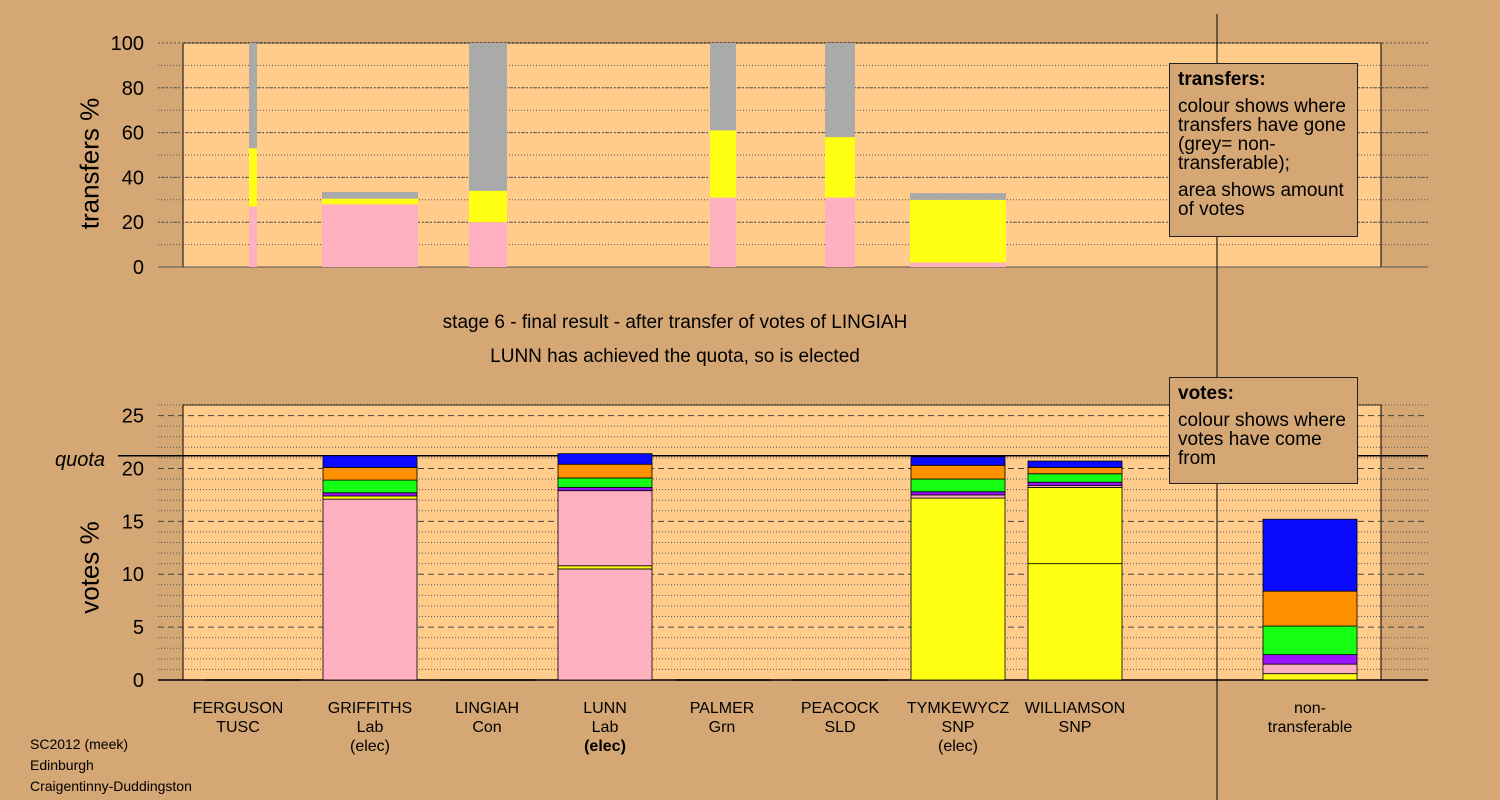  What do you see at coordinates (111, 786) in the screenshot?
I see `footer-ward: Craigentinny-Duddingston` at bounding box center [111, 786].